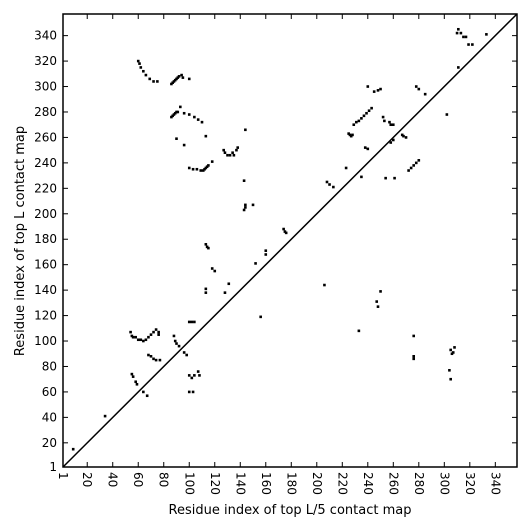 Image resolution: width=531 pixels, height=531 pixels. What do you see at coordinates (164, 479) in the screenshot?
I see `x-tick-label: 80` at bounding box center [164, 479].